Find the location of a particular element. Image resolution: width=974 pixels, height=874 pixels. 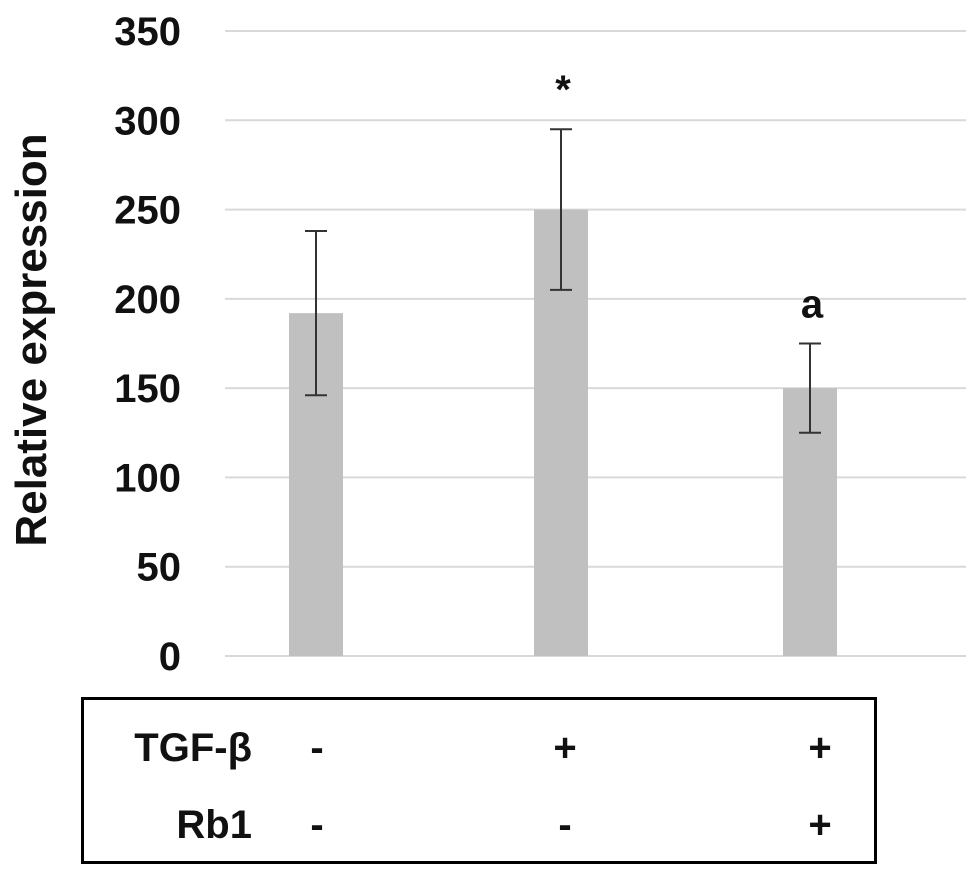

tgf-beta-value-1: - is located at coordinates (317, 748).